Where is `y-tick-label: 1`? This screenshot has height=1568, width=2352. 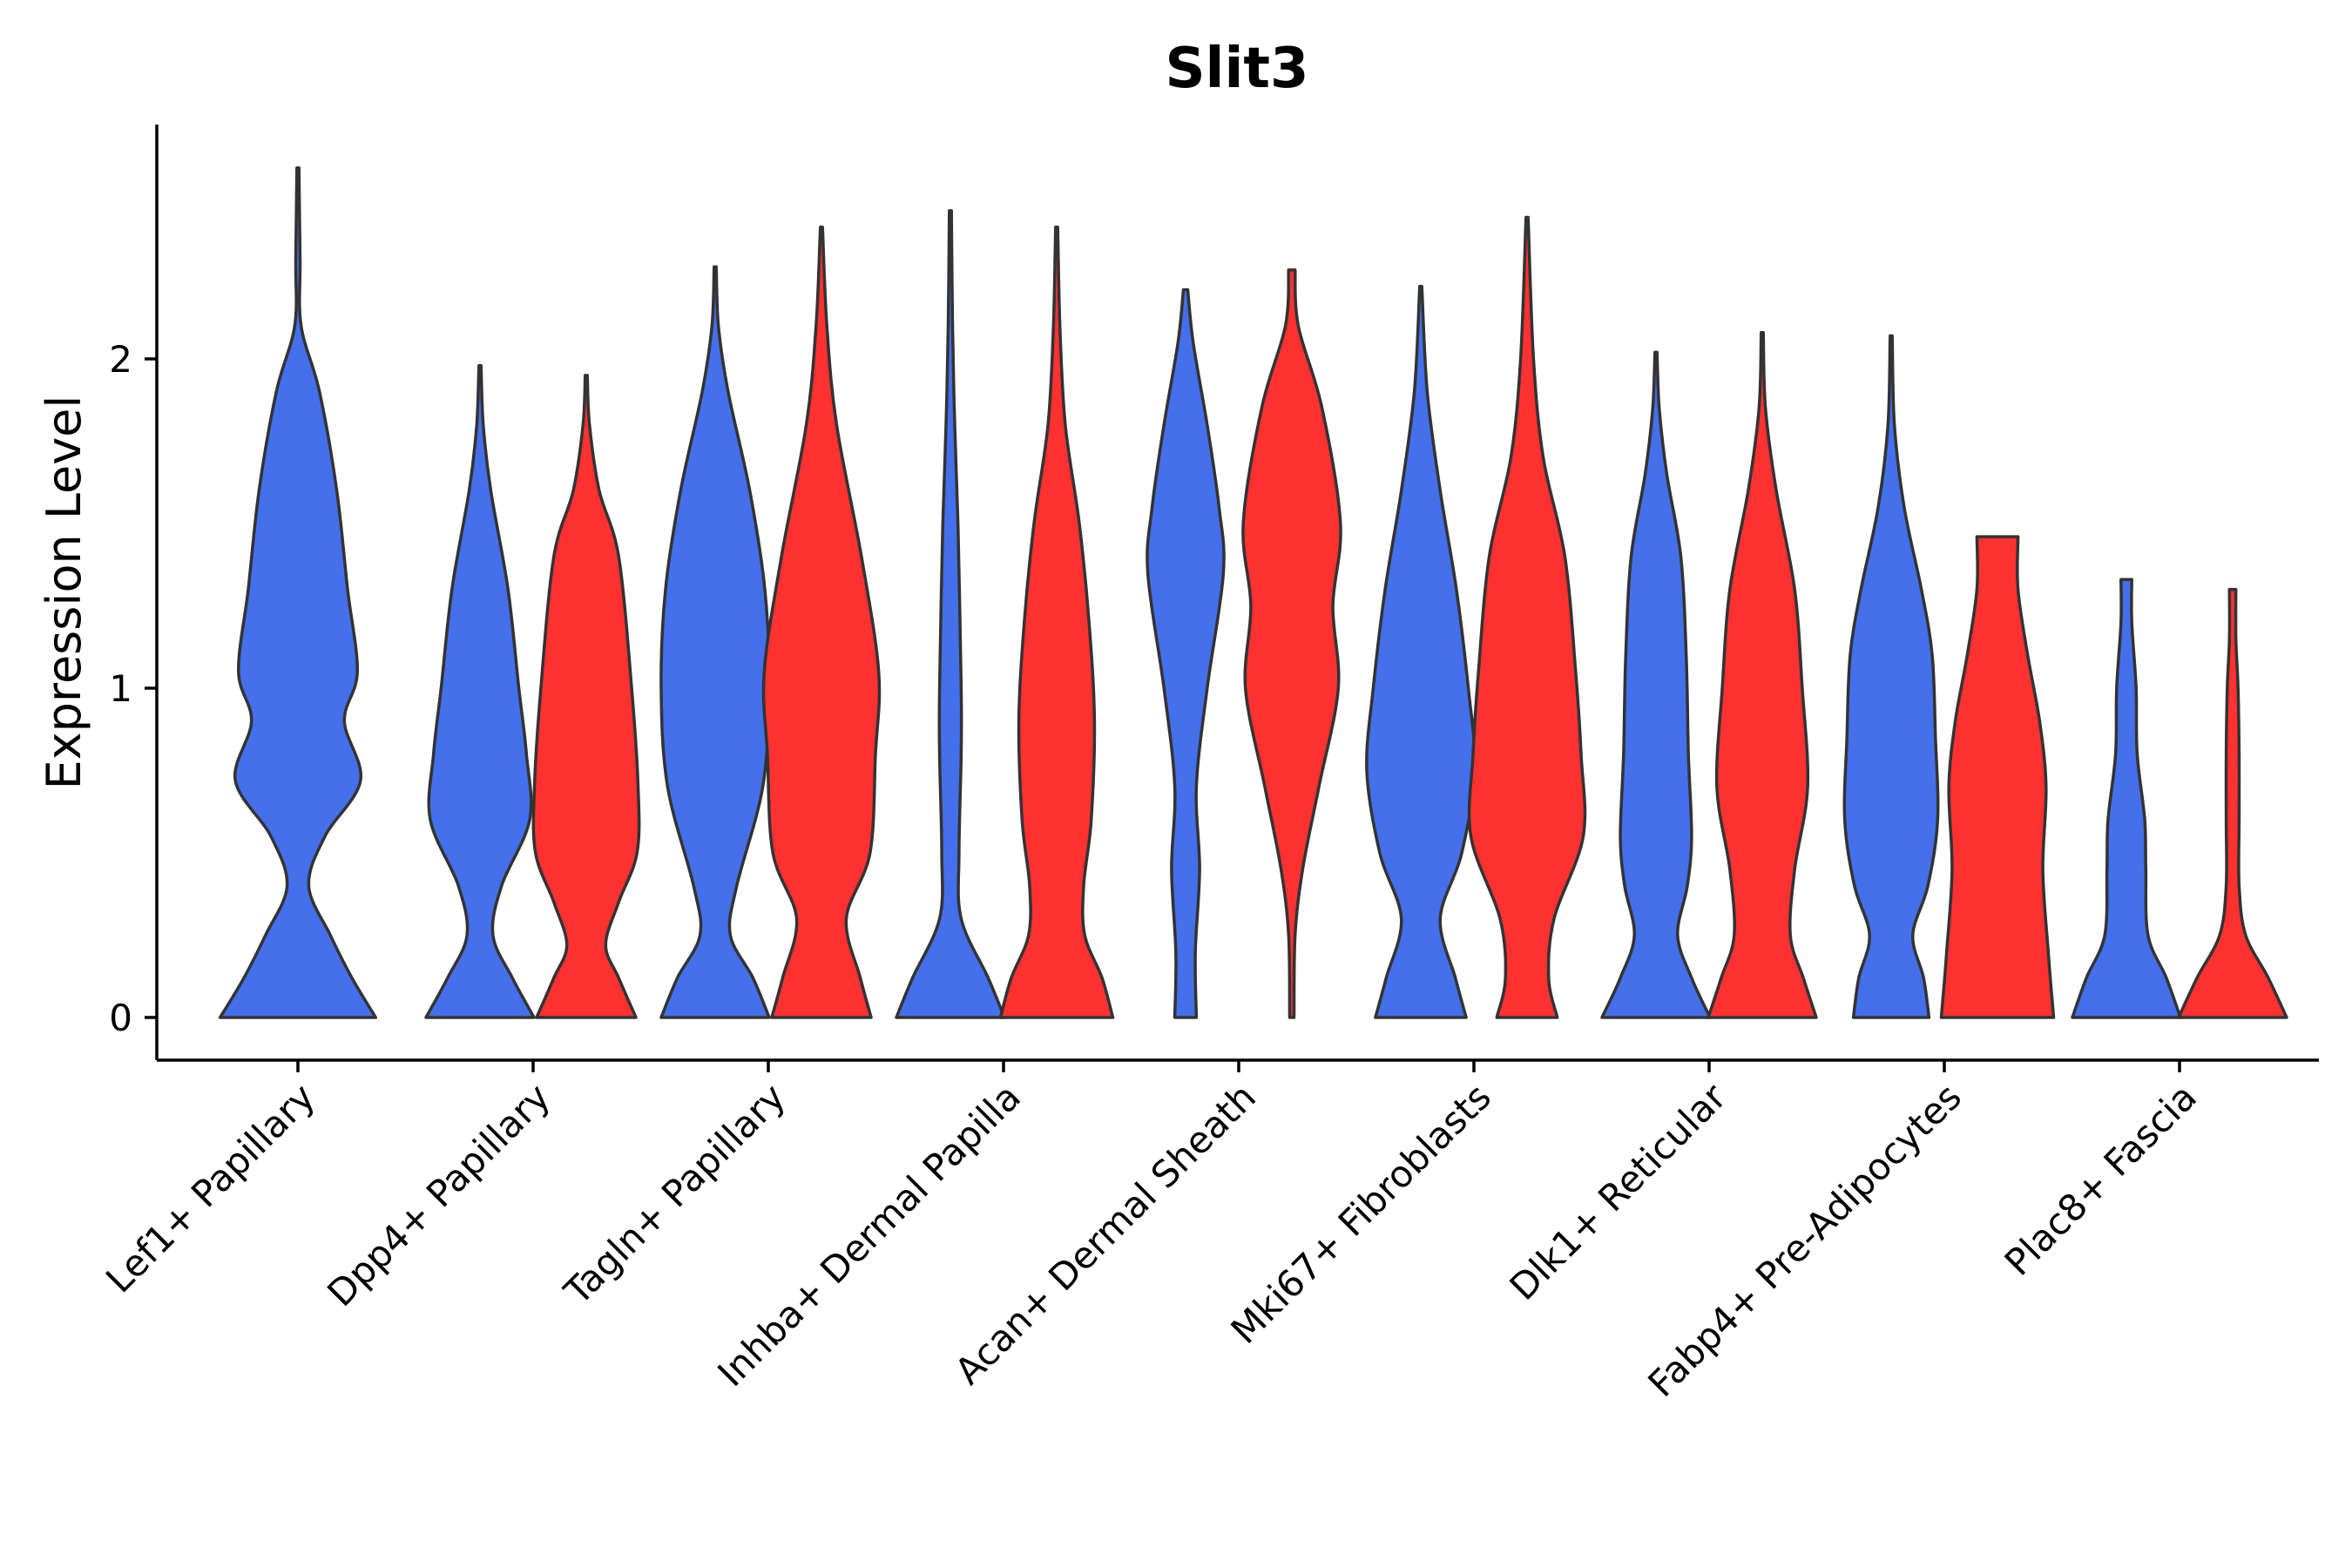
y-tick-label: 1 is located at coordinates (120, 688).